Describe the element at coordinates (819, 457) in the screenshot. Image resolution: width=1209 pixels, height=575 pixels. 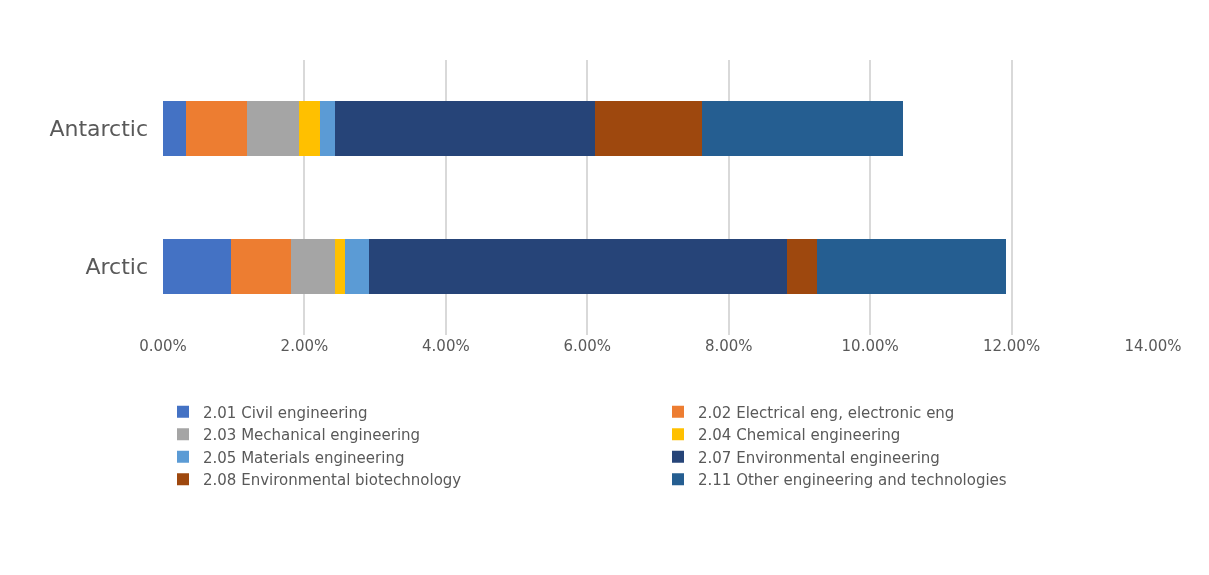
I see `legend-label: 2.07 Environmental engineering` at that location.